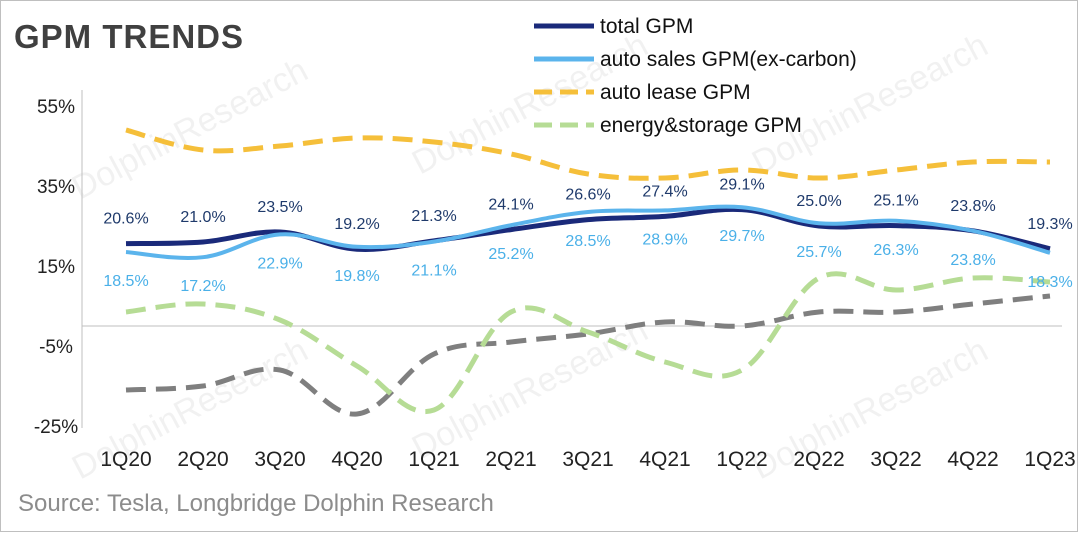 The image size is (1080, 534). I want to click on x-tick-label: 2Q22, so click(818, 459).